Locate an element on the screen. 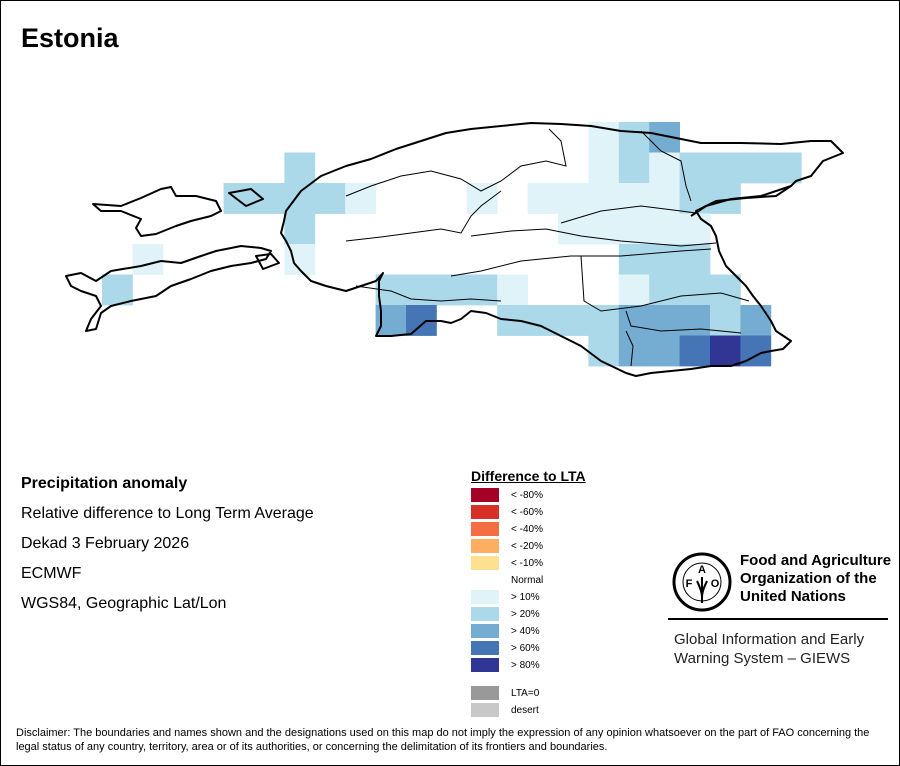 The height and width of the screenshot is (766, 900). legend-label: desert is located at coordinates (525, 710).